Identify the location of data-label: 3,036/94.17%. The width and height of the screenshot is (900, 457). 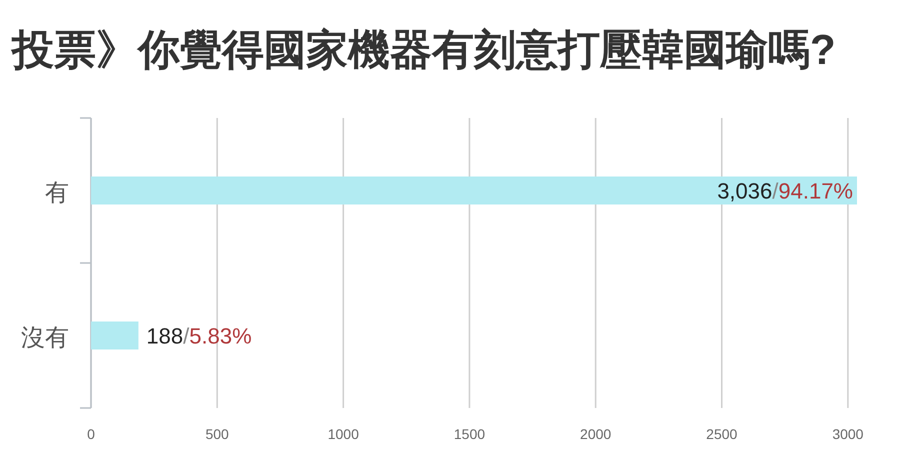
(785, 191).